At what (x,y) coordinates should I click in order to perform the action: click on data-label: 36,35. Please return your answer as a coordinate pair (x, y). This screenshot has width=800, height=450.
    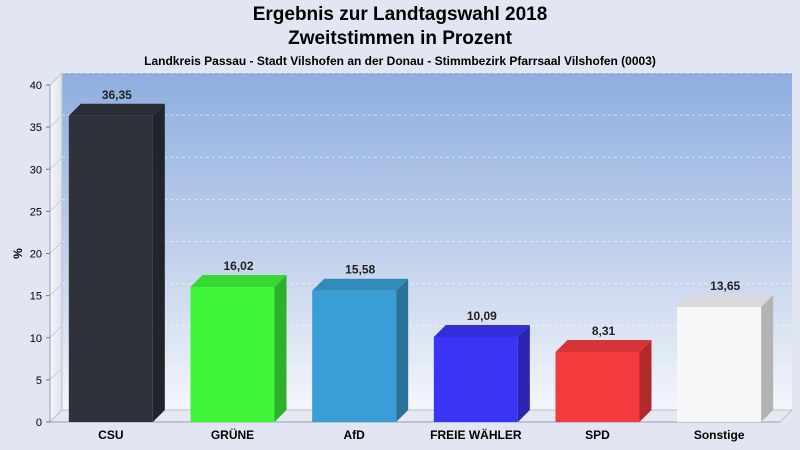
    Looking at the image, I should click on (117, 95).